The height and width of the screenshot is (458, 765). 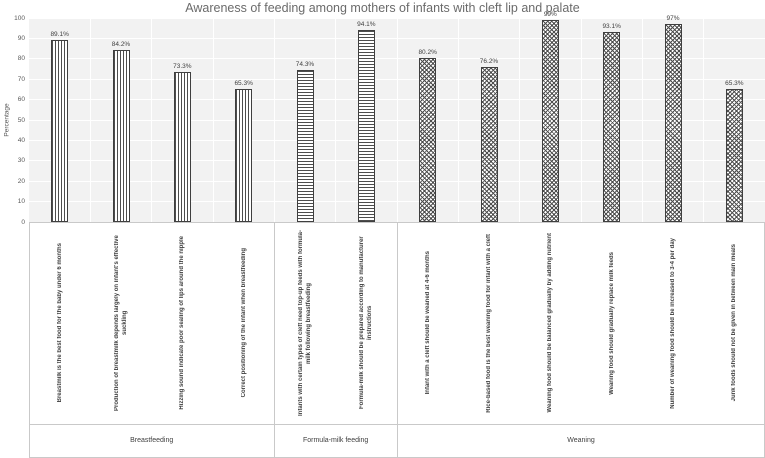 What do you see at coordinates (427, 53) in the screenshot?
I see `bar-value-label: 80.2%` at bounding box center [427, 53].